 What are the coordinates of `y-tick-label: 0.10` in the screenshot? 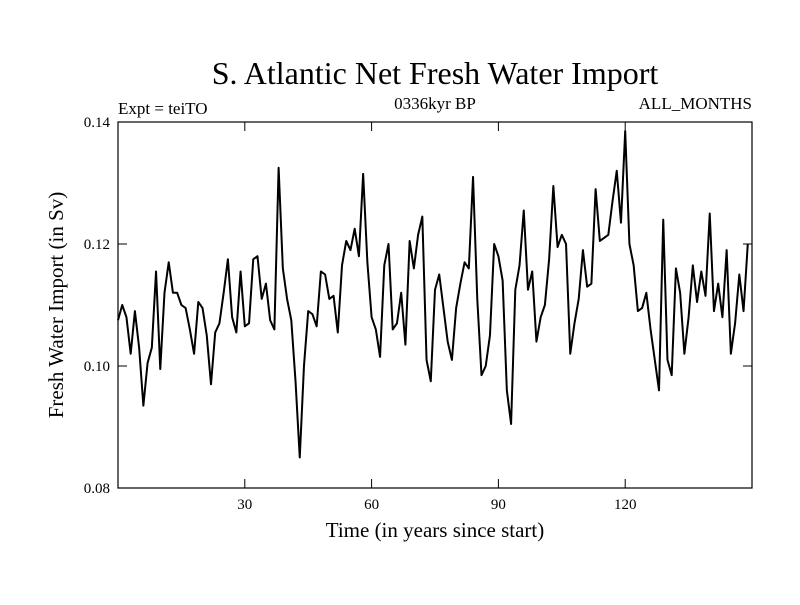 It's located at (97, 367).